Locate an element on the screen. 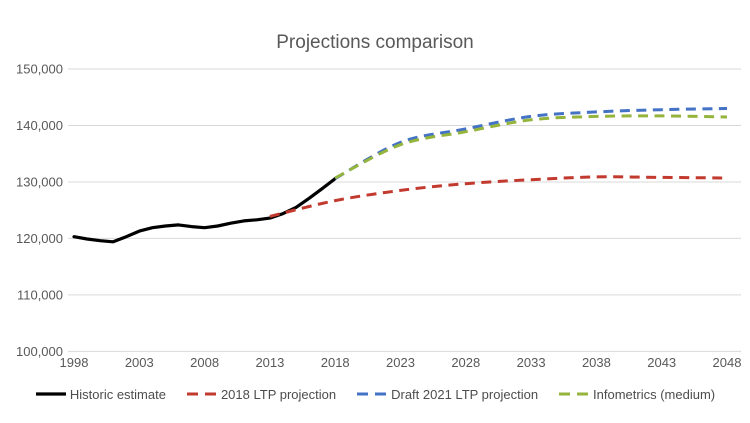 The width and height of the screenshot is (750, 423). y-axis-tick-label: 120,000 is located at coordinates (39, 238).